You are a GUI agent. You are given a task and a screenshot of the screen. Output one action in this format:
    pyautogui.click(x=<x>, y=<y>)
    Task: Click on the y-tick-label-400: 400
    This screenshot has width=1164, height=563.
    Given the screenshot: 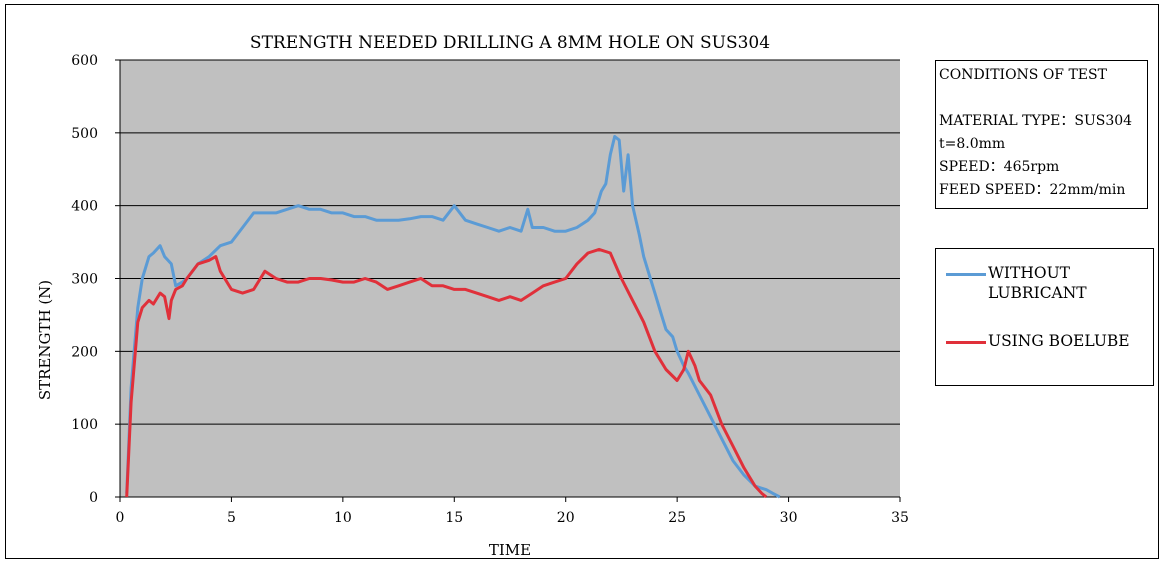 What is the action you would take?
    pyautogui.click(x=84, y=207)
    